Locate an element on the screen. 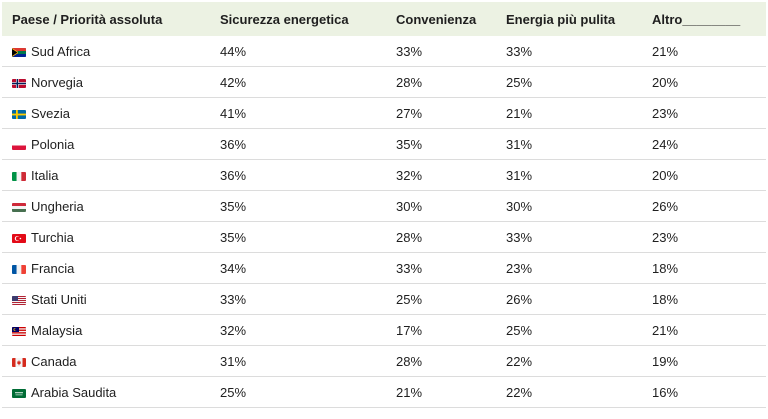  country-name: Ungheria is located at coordinates (57, 206).